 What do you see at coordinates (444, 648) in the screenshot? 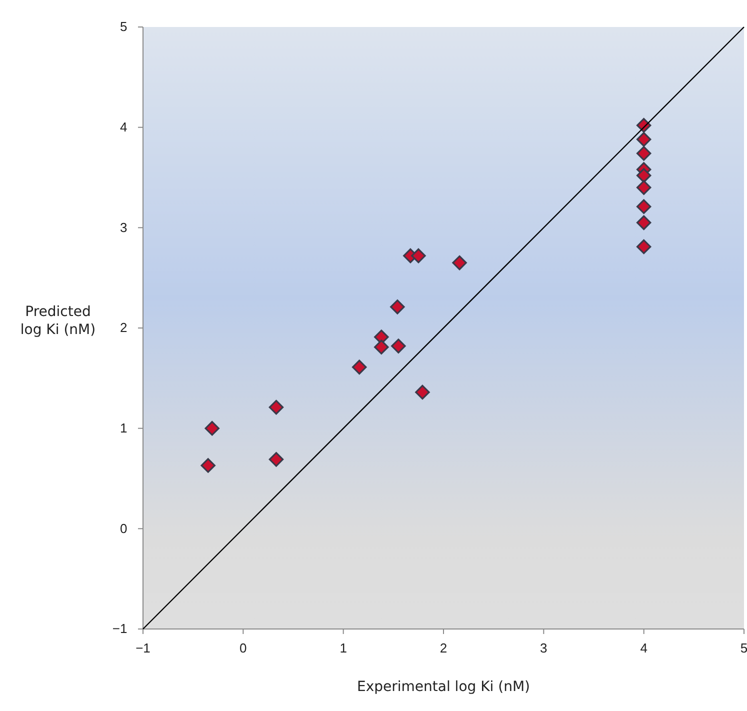
I see `x-tick-label: 2` at bounding box center [444, 648].